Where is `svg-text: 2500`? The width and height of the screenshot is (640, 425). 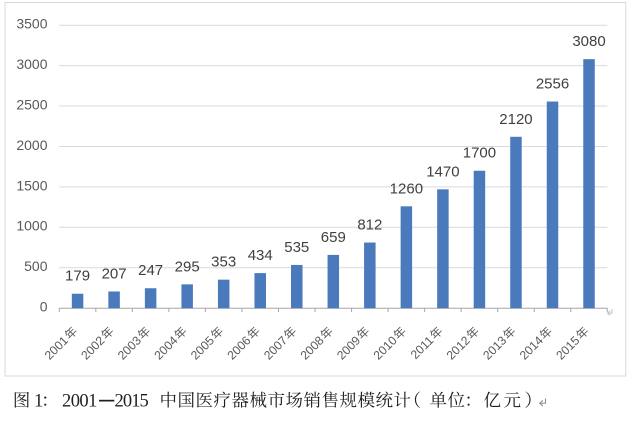
svg-text: 2500 is located at coordinates (31, 104).